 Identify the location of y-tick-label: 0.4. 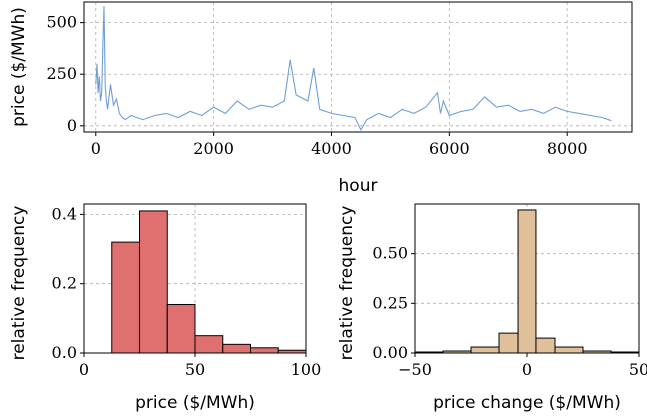
(64, 213).